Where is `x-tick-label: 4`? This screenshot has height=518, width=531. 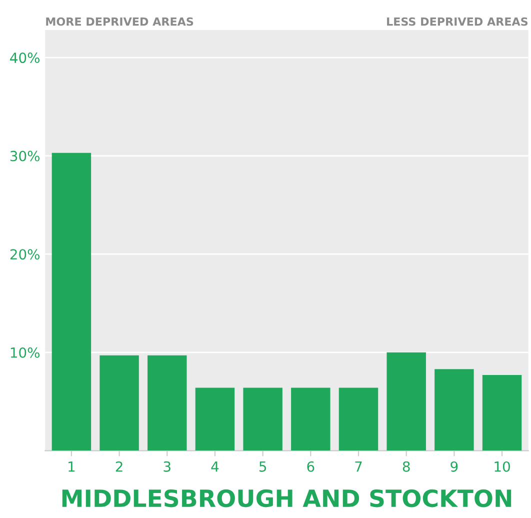
x-tick-label: 4 is located at coordinates (215, 467).